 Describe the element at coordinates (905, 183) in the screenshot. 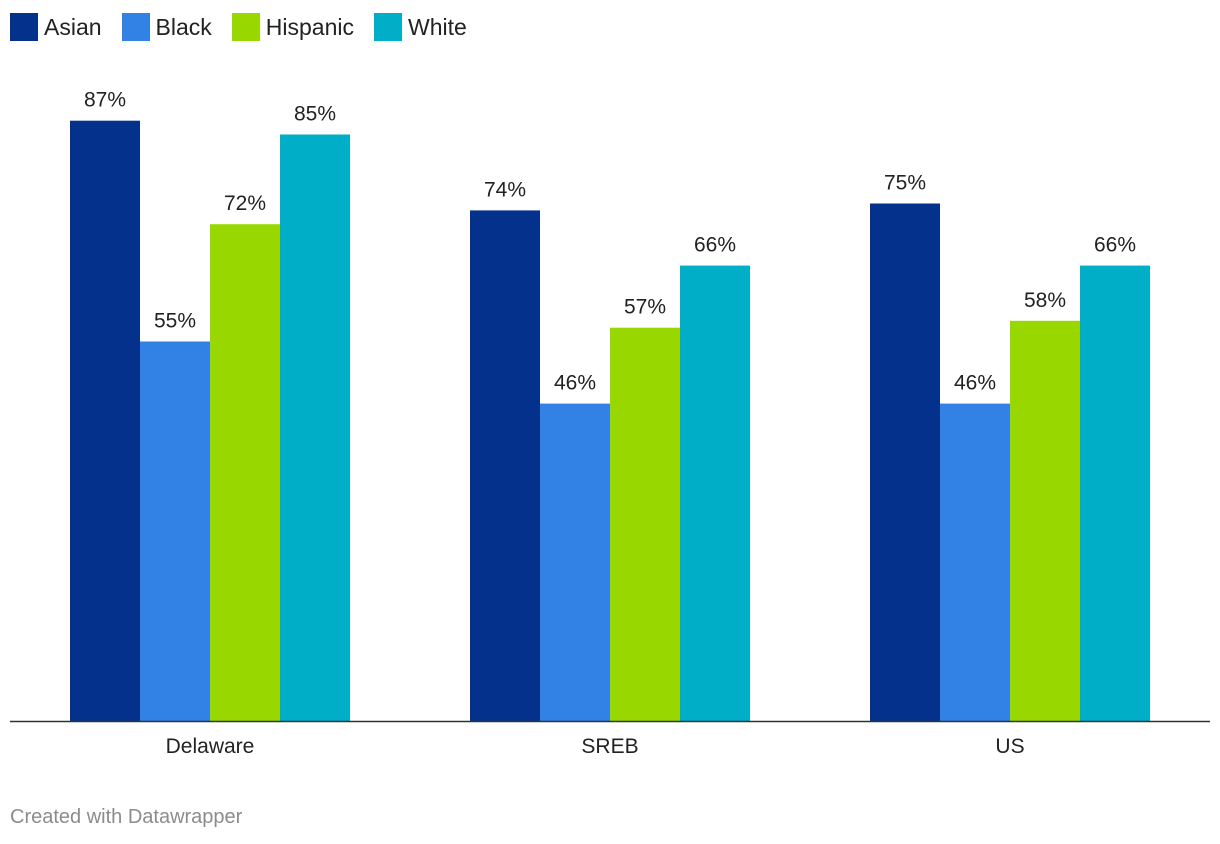

I see `data-label-us-asian: 75%` at that location.